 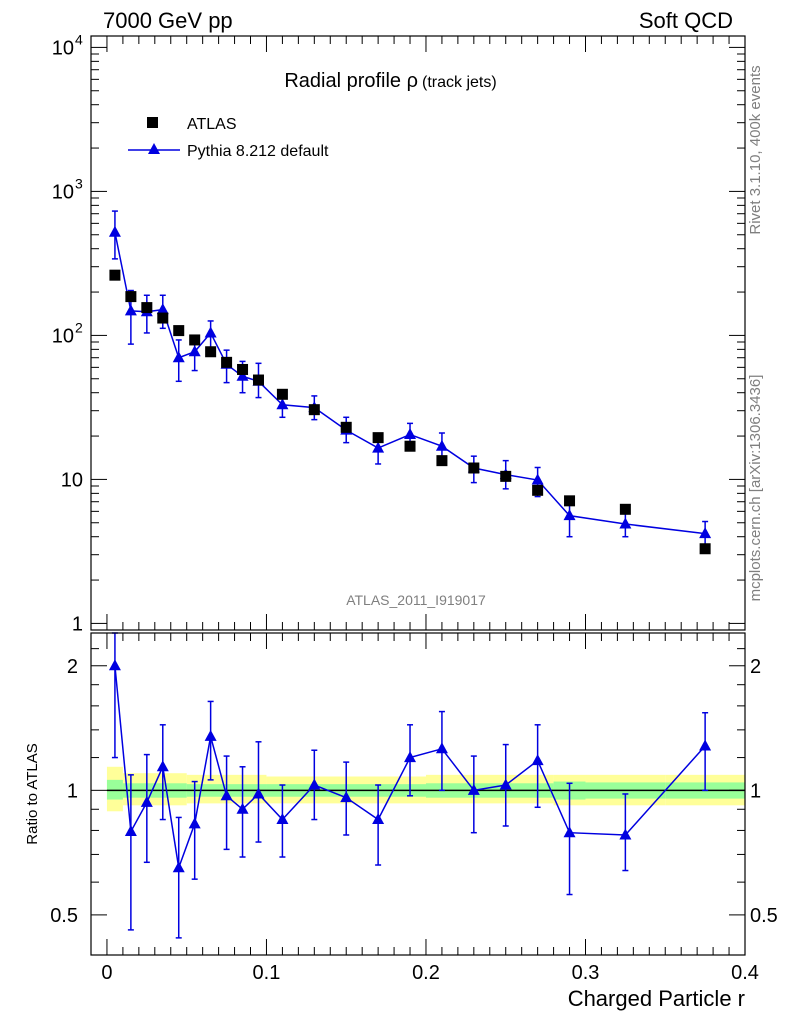 What do you see at coordinates (267, 973) in the screenshot?
I see `x-tick-label: 0.1` at bounding box center [267, 973].